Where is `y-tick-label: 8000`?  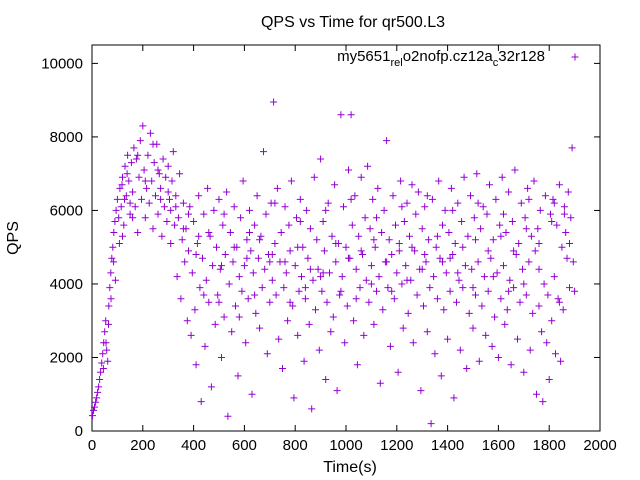
y-tick-label: 8000 is located at coordinates (66, 137).